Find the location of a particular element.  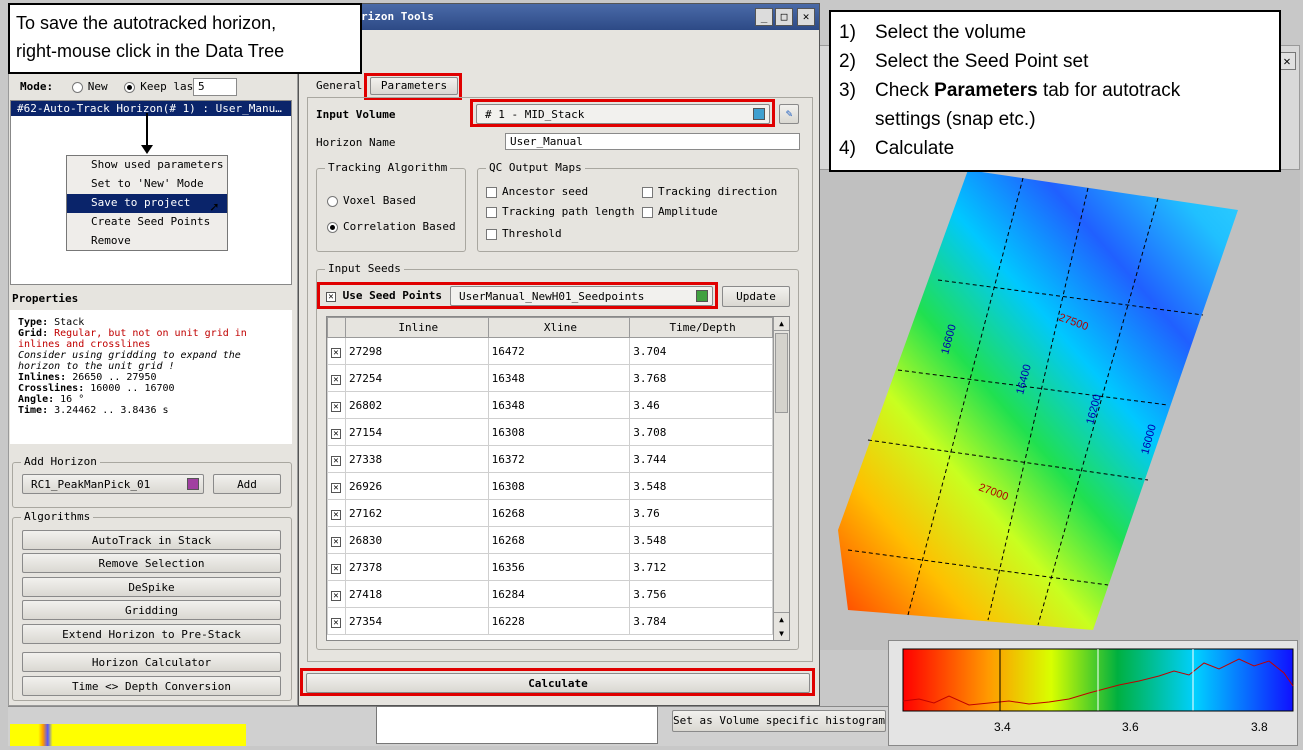

menu-remove: Remove is located at coordinates (111, 240).